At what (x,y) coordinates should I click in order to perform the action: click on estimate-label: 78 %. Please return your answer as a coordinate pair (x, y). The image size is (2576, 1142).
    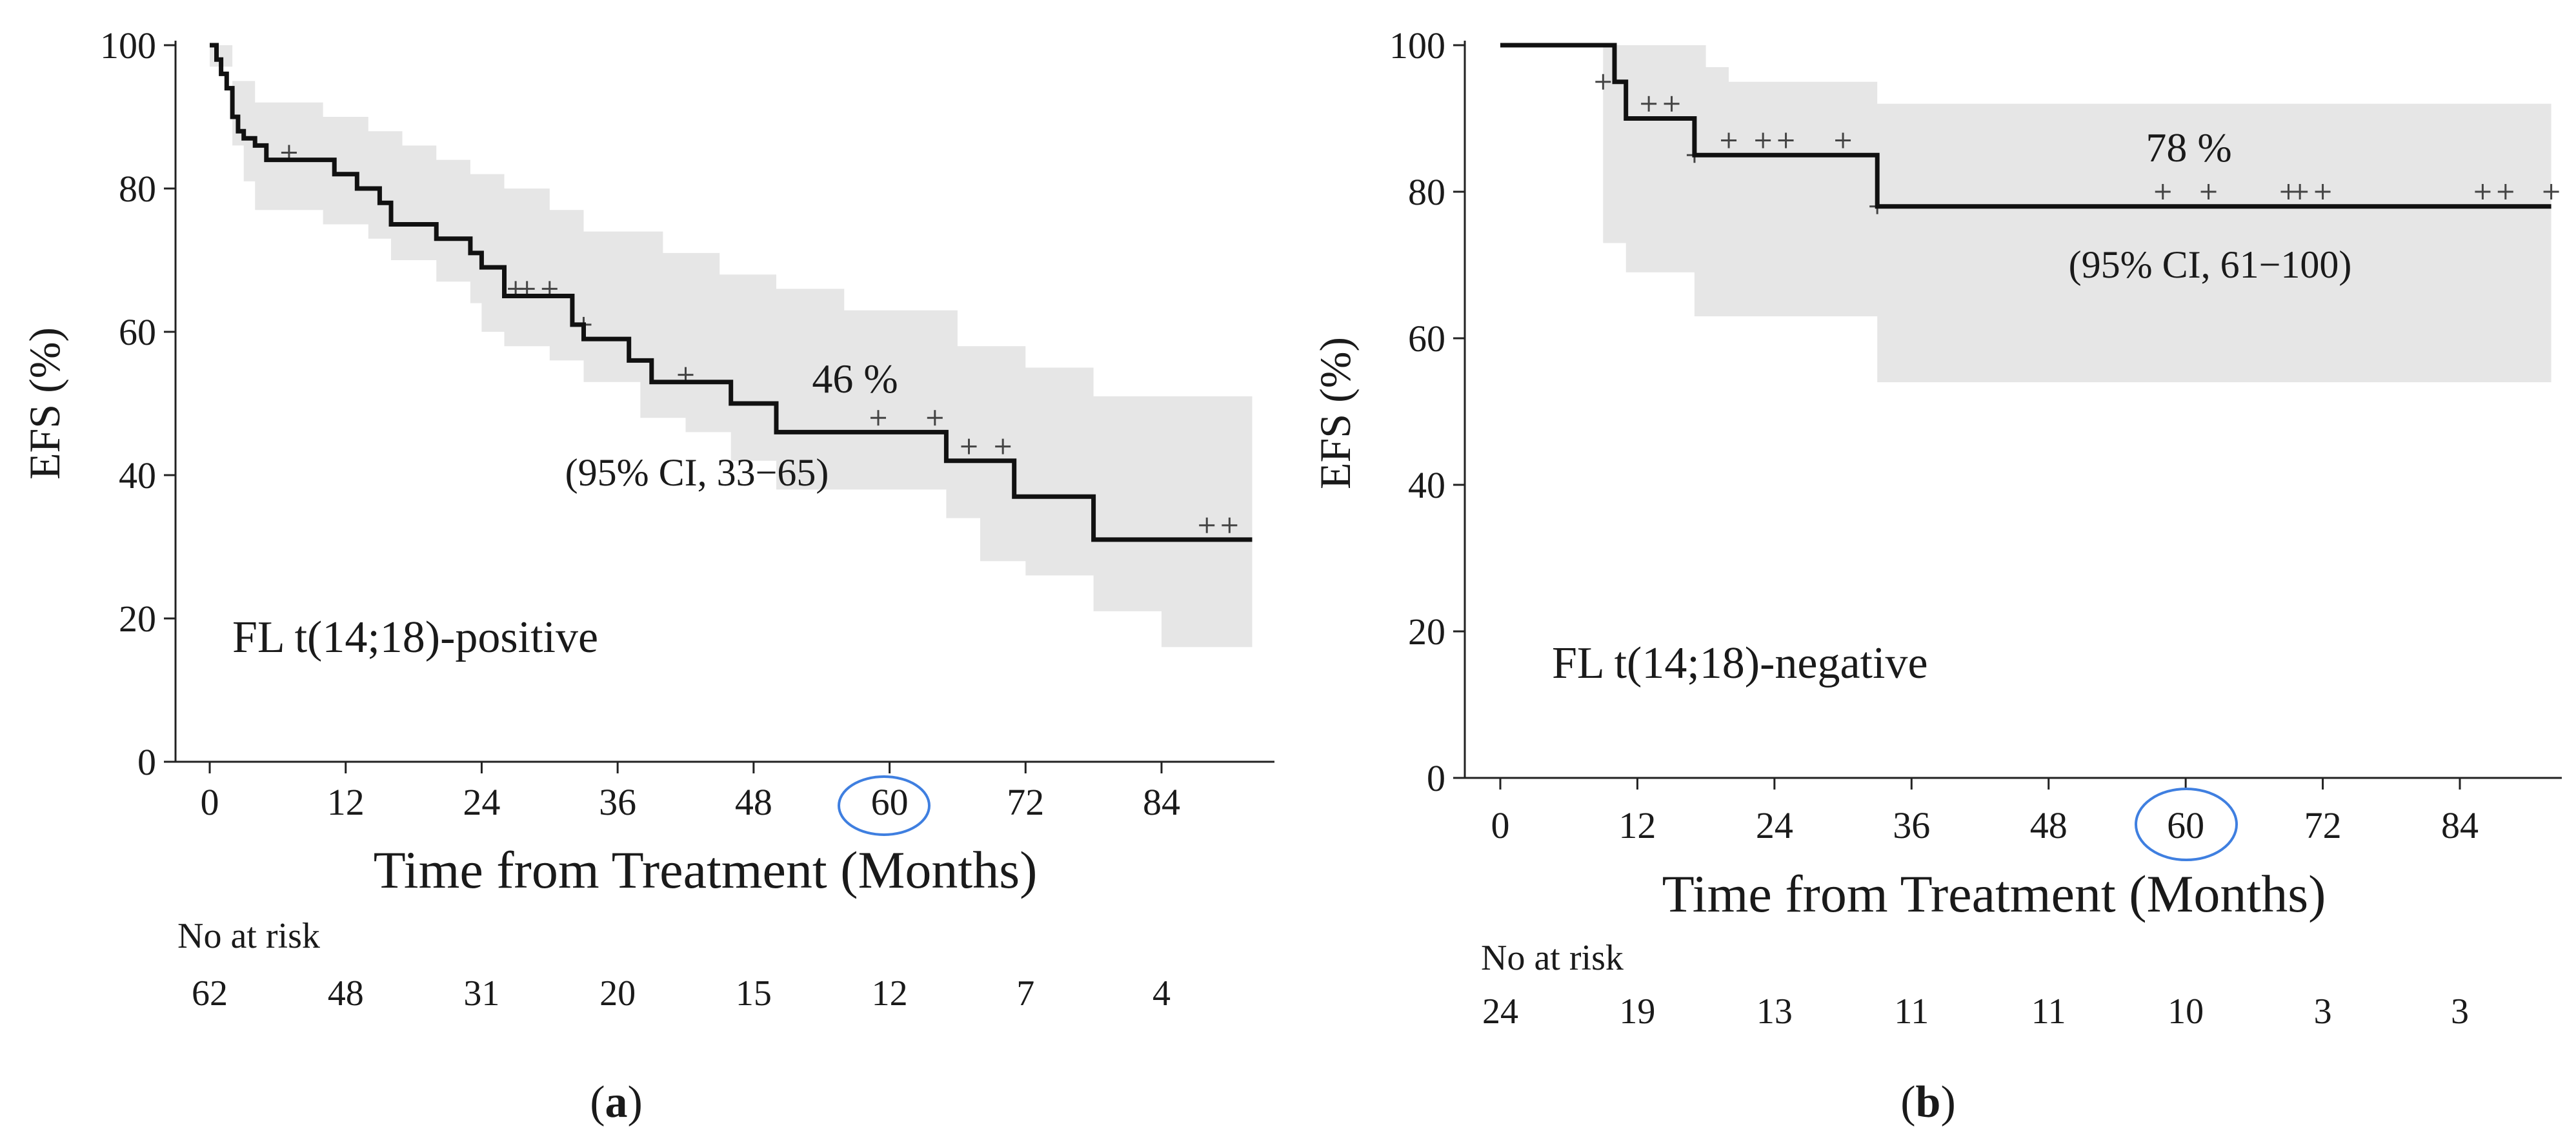
    Looking at the image, I should click on (2188, 147).